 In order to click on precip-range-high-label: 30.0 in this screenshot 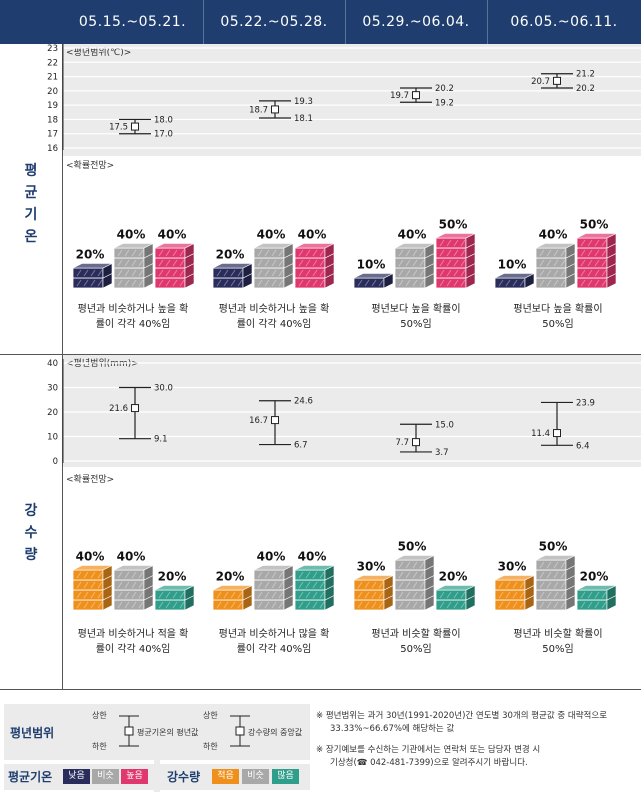, I will do `click(163, 389)`.